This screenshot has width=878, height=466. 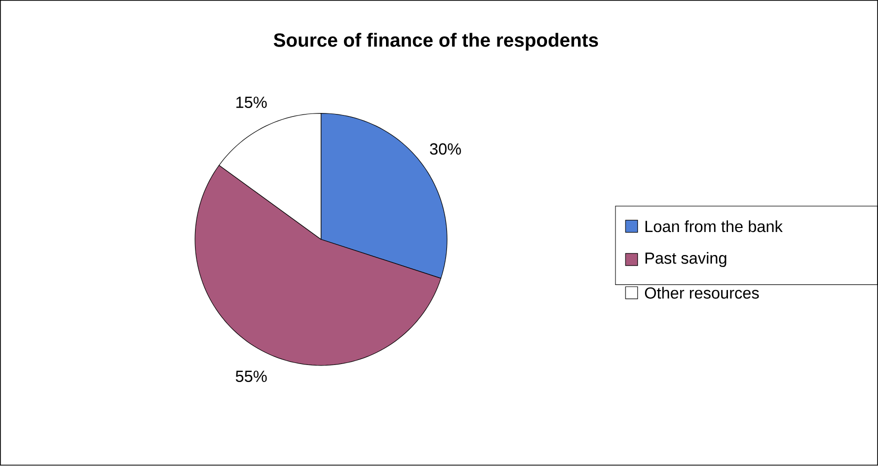 What do you see at coordinates (251, 102) in the screenshot?
I see `data-label: 15%` at bounding box center [251, 102].